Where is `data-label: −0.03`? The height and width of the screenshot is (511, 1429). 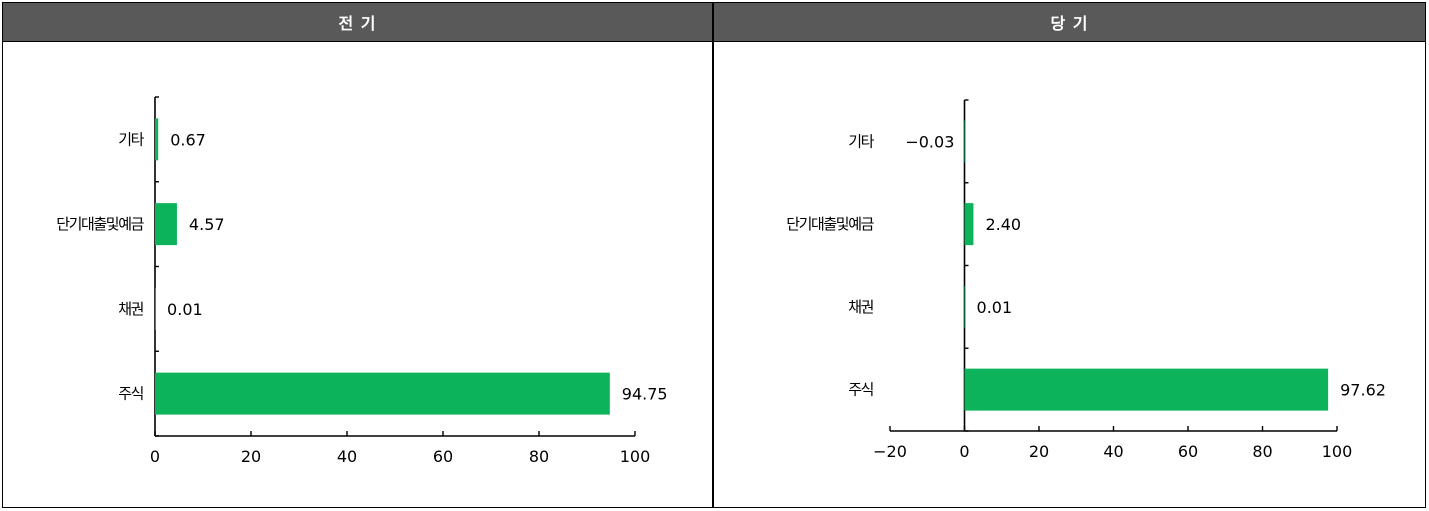 data-label: −0.03 is located at coordinates (929, 141).